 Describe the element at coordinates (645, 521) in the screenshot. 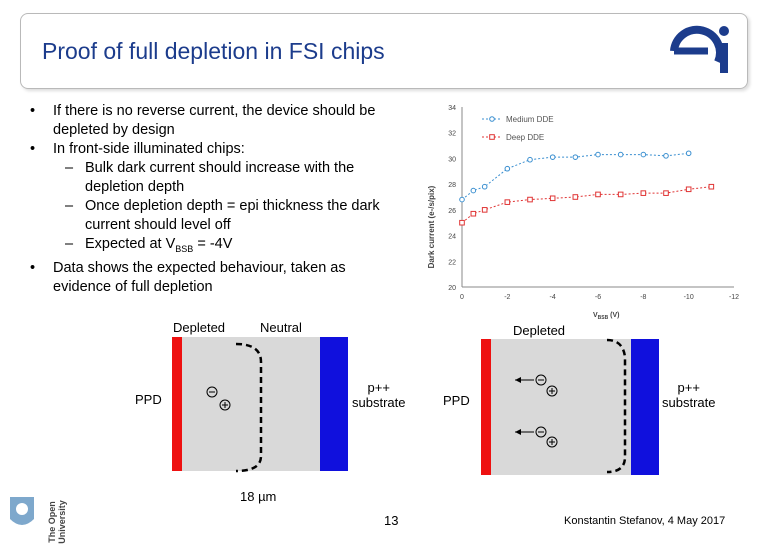

I see `footer-credit: Konstantin Stefanov, 4 May 2017` at that location.